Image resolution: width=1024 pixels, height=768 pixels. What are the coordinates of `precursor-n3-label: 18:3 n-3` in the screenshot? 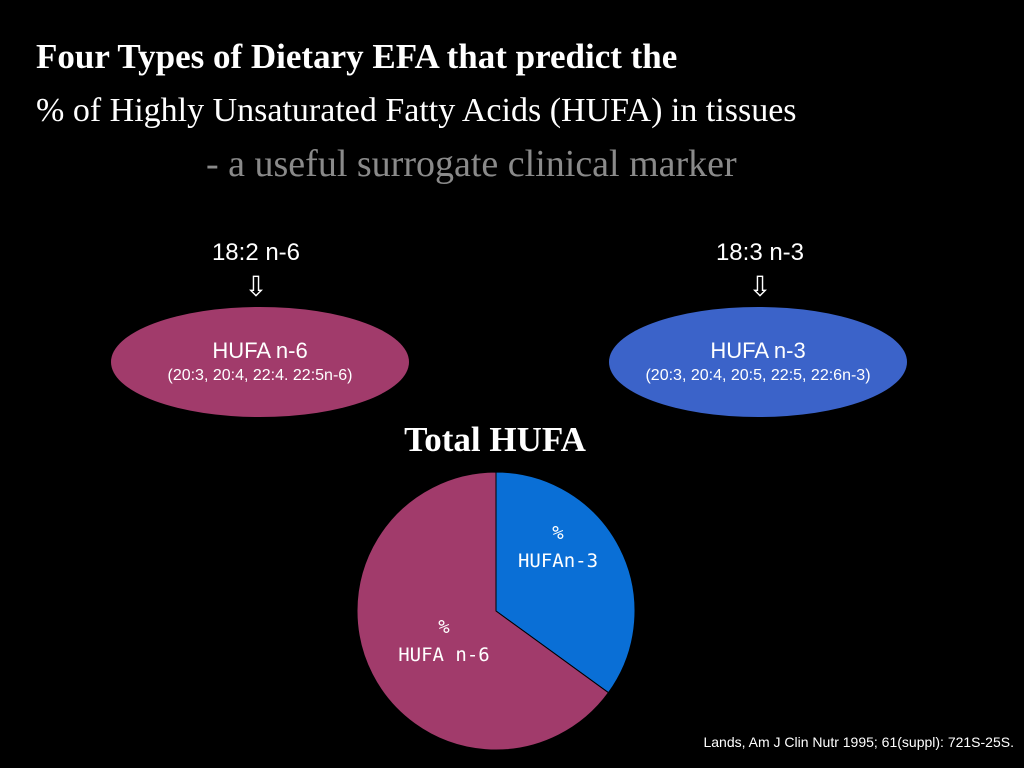 It's located at (760, 252).